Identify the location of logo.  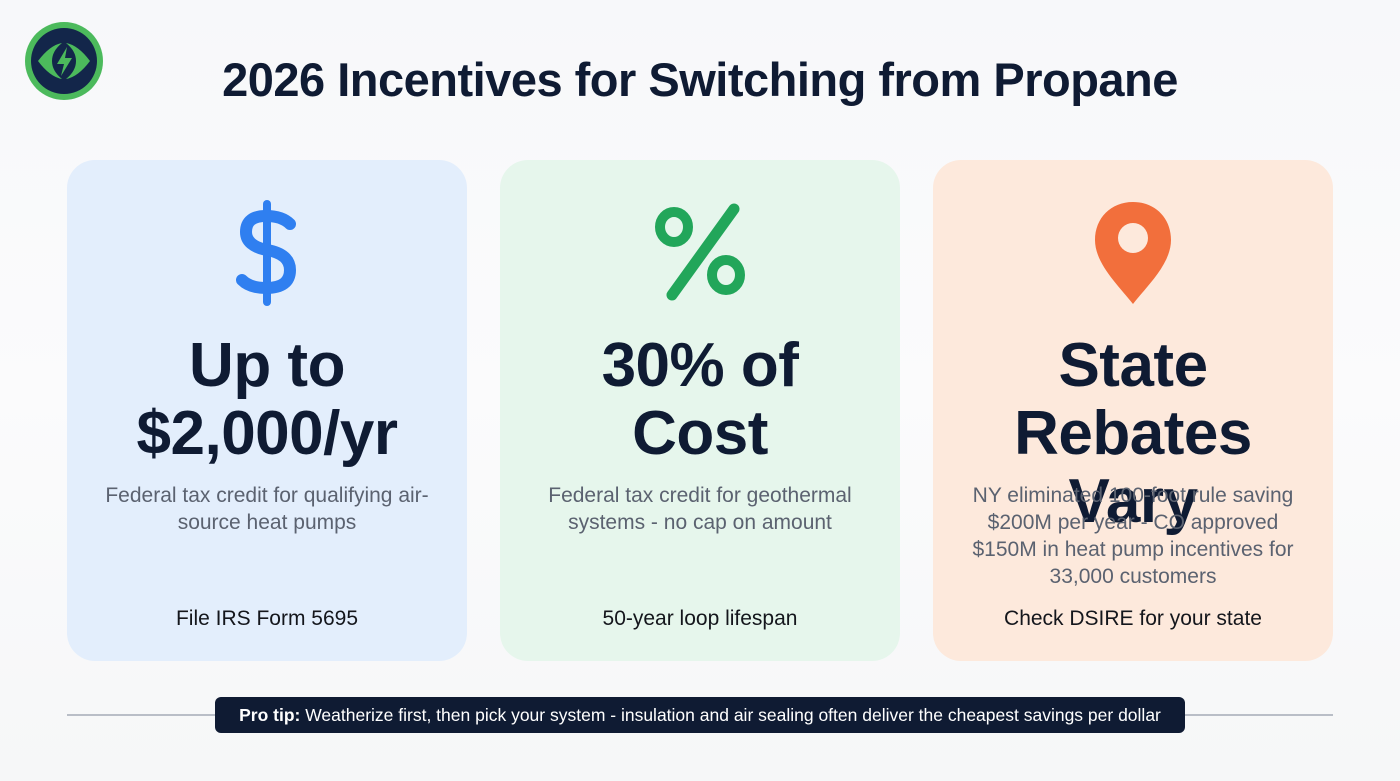
(64, 61).